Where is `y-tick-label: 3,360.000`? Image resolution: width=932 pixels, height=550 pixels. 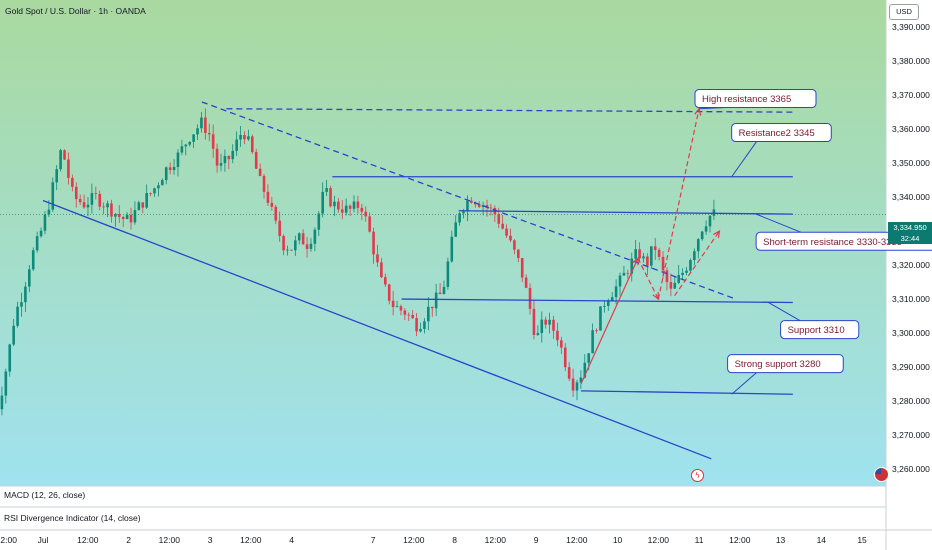 y-tick-label: 3,360.000 is located at coordinates (911, 129).